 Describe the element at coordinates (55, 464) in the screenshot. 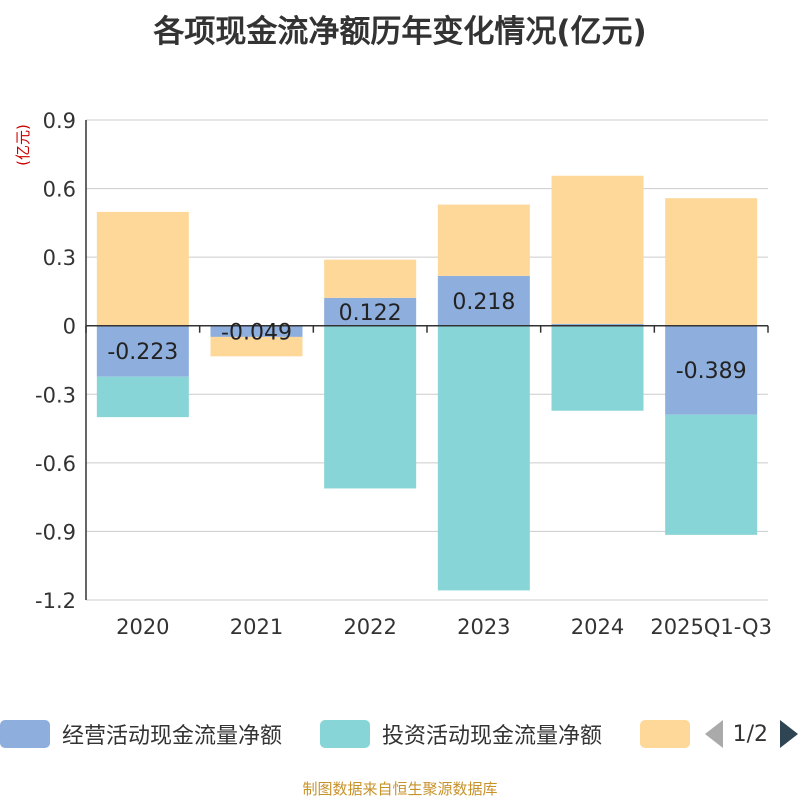

I see `y-tick-label: -0.6` at that location.